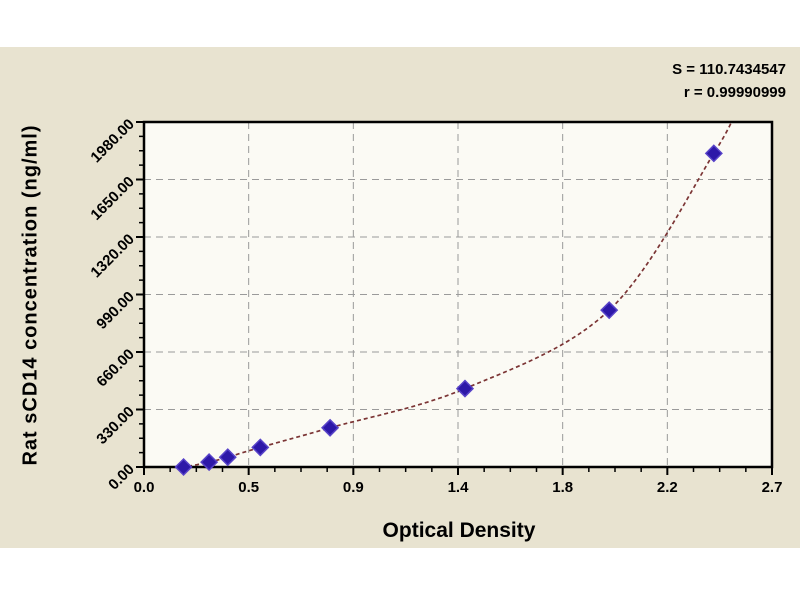  Describe the element at coordinates (459, 530) in the screenshot. I see `x-axis-title: Optical Density` at that location.